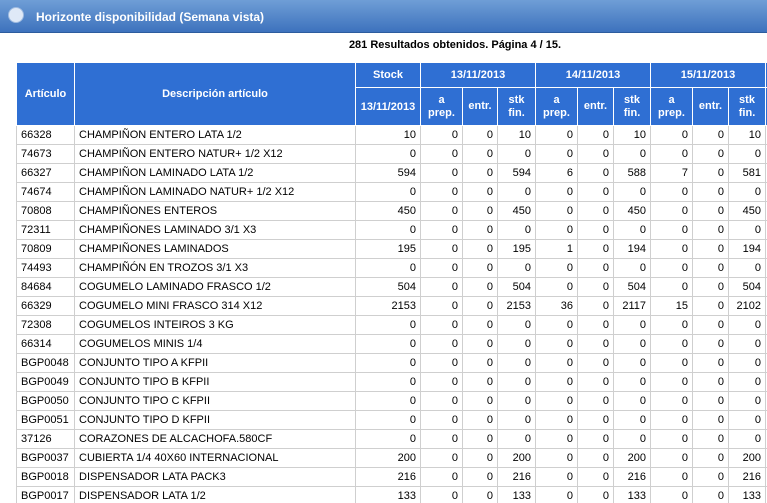 The height and width of the screenshot is (503, 767). I want to click on date-header: 15/11/2013, so click(708, 75).